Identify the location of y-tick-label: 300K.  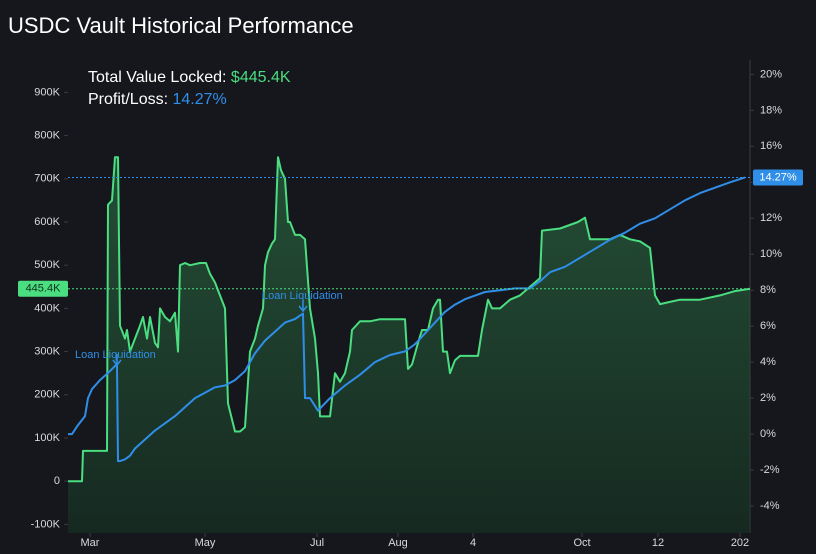
(47, 351).